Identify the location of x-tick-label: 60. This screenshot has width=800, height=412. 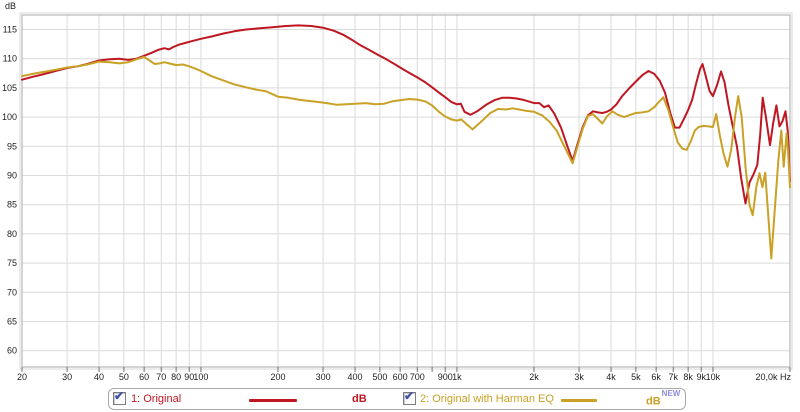
(144, 377).